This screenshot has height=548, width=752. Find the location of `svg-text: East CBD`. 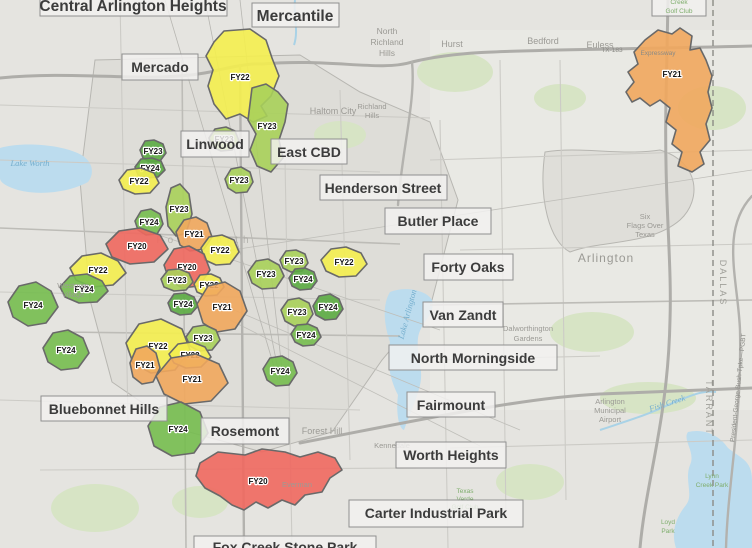

svg-text: East CBD is located at coordinates (309, 152).